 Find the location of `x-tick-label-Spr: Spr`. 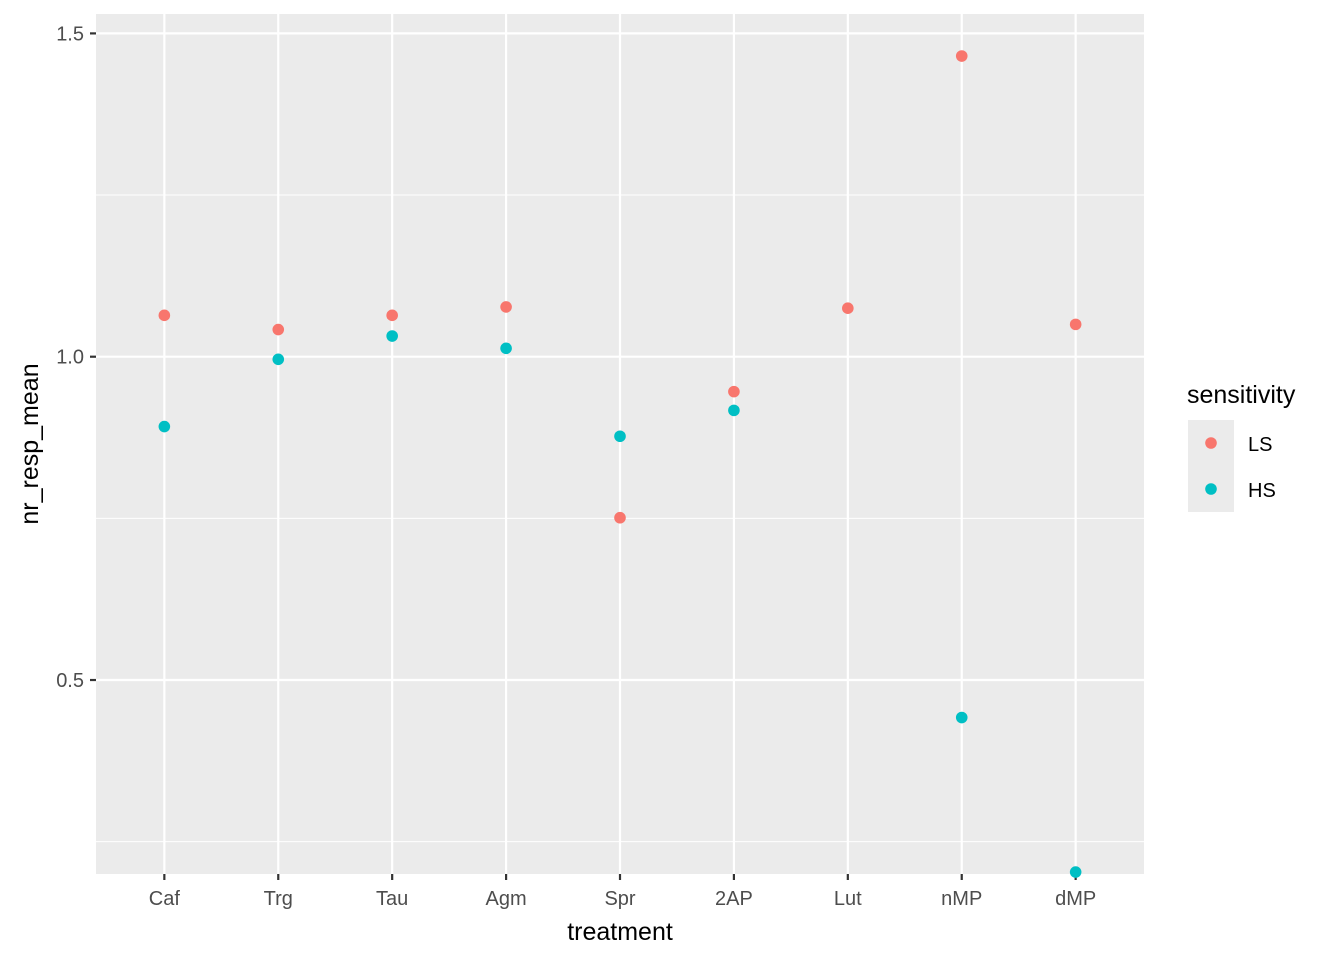

x-tick-label-Spr: Spr is located at coordinates (619, 899).